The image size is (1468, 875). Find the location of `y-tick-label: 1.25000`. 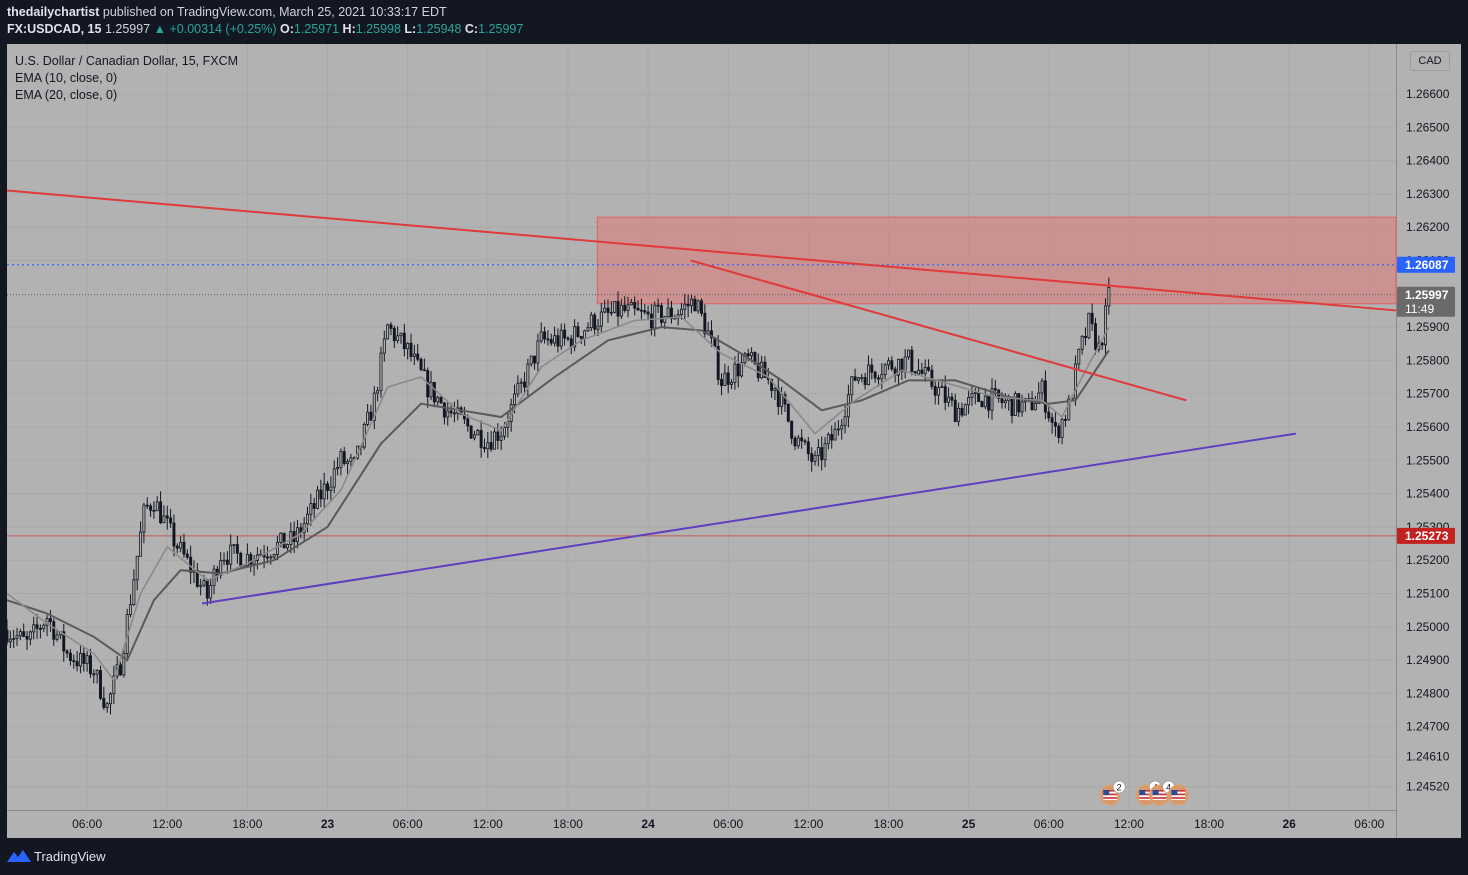

y-tick-label: 1.25000 is located at coordinates (1428, 627).